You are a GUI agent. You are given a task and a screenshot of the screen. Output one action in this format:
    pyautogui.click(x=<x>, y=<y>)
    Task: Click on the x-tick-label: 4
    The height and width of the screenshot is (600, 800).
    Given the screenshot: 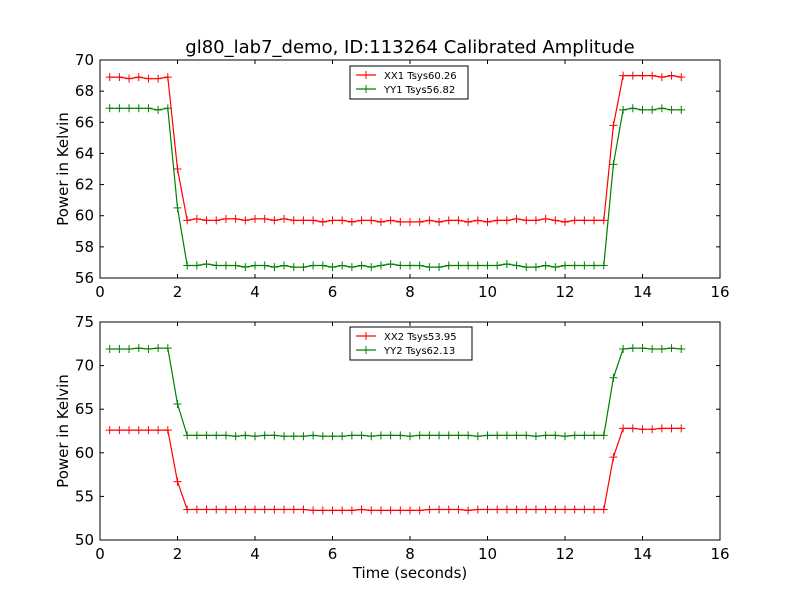 What is the action you would take?
    pyautogui.click(x=255, y=554)
    